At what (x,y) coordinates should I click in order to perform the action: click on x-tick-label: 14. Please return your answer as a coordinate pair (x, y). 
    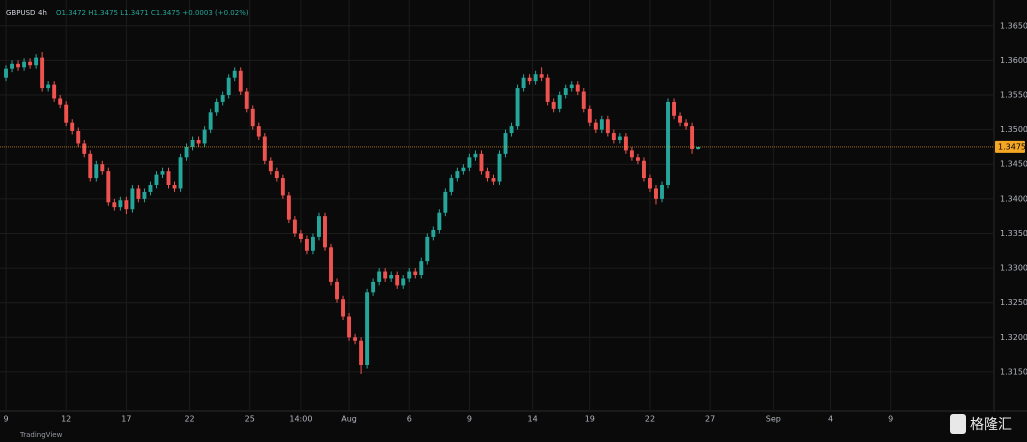
    Looking at the image, I should click on (533, 419).